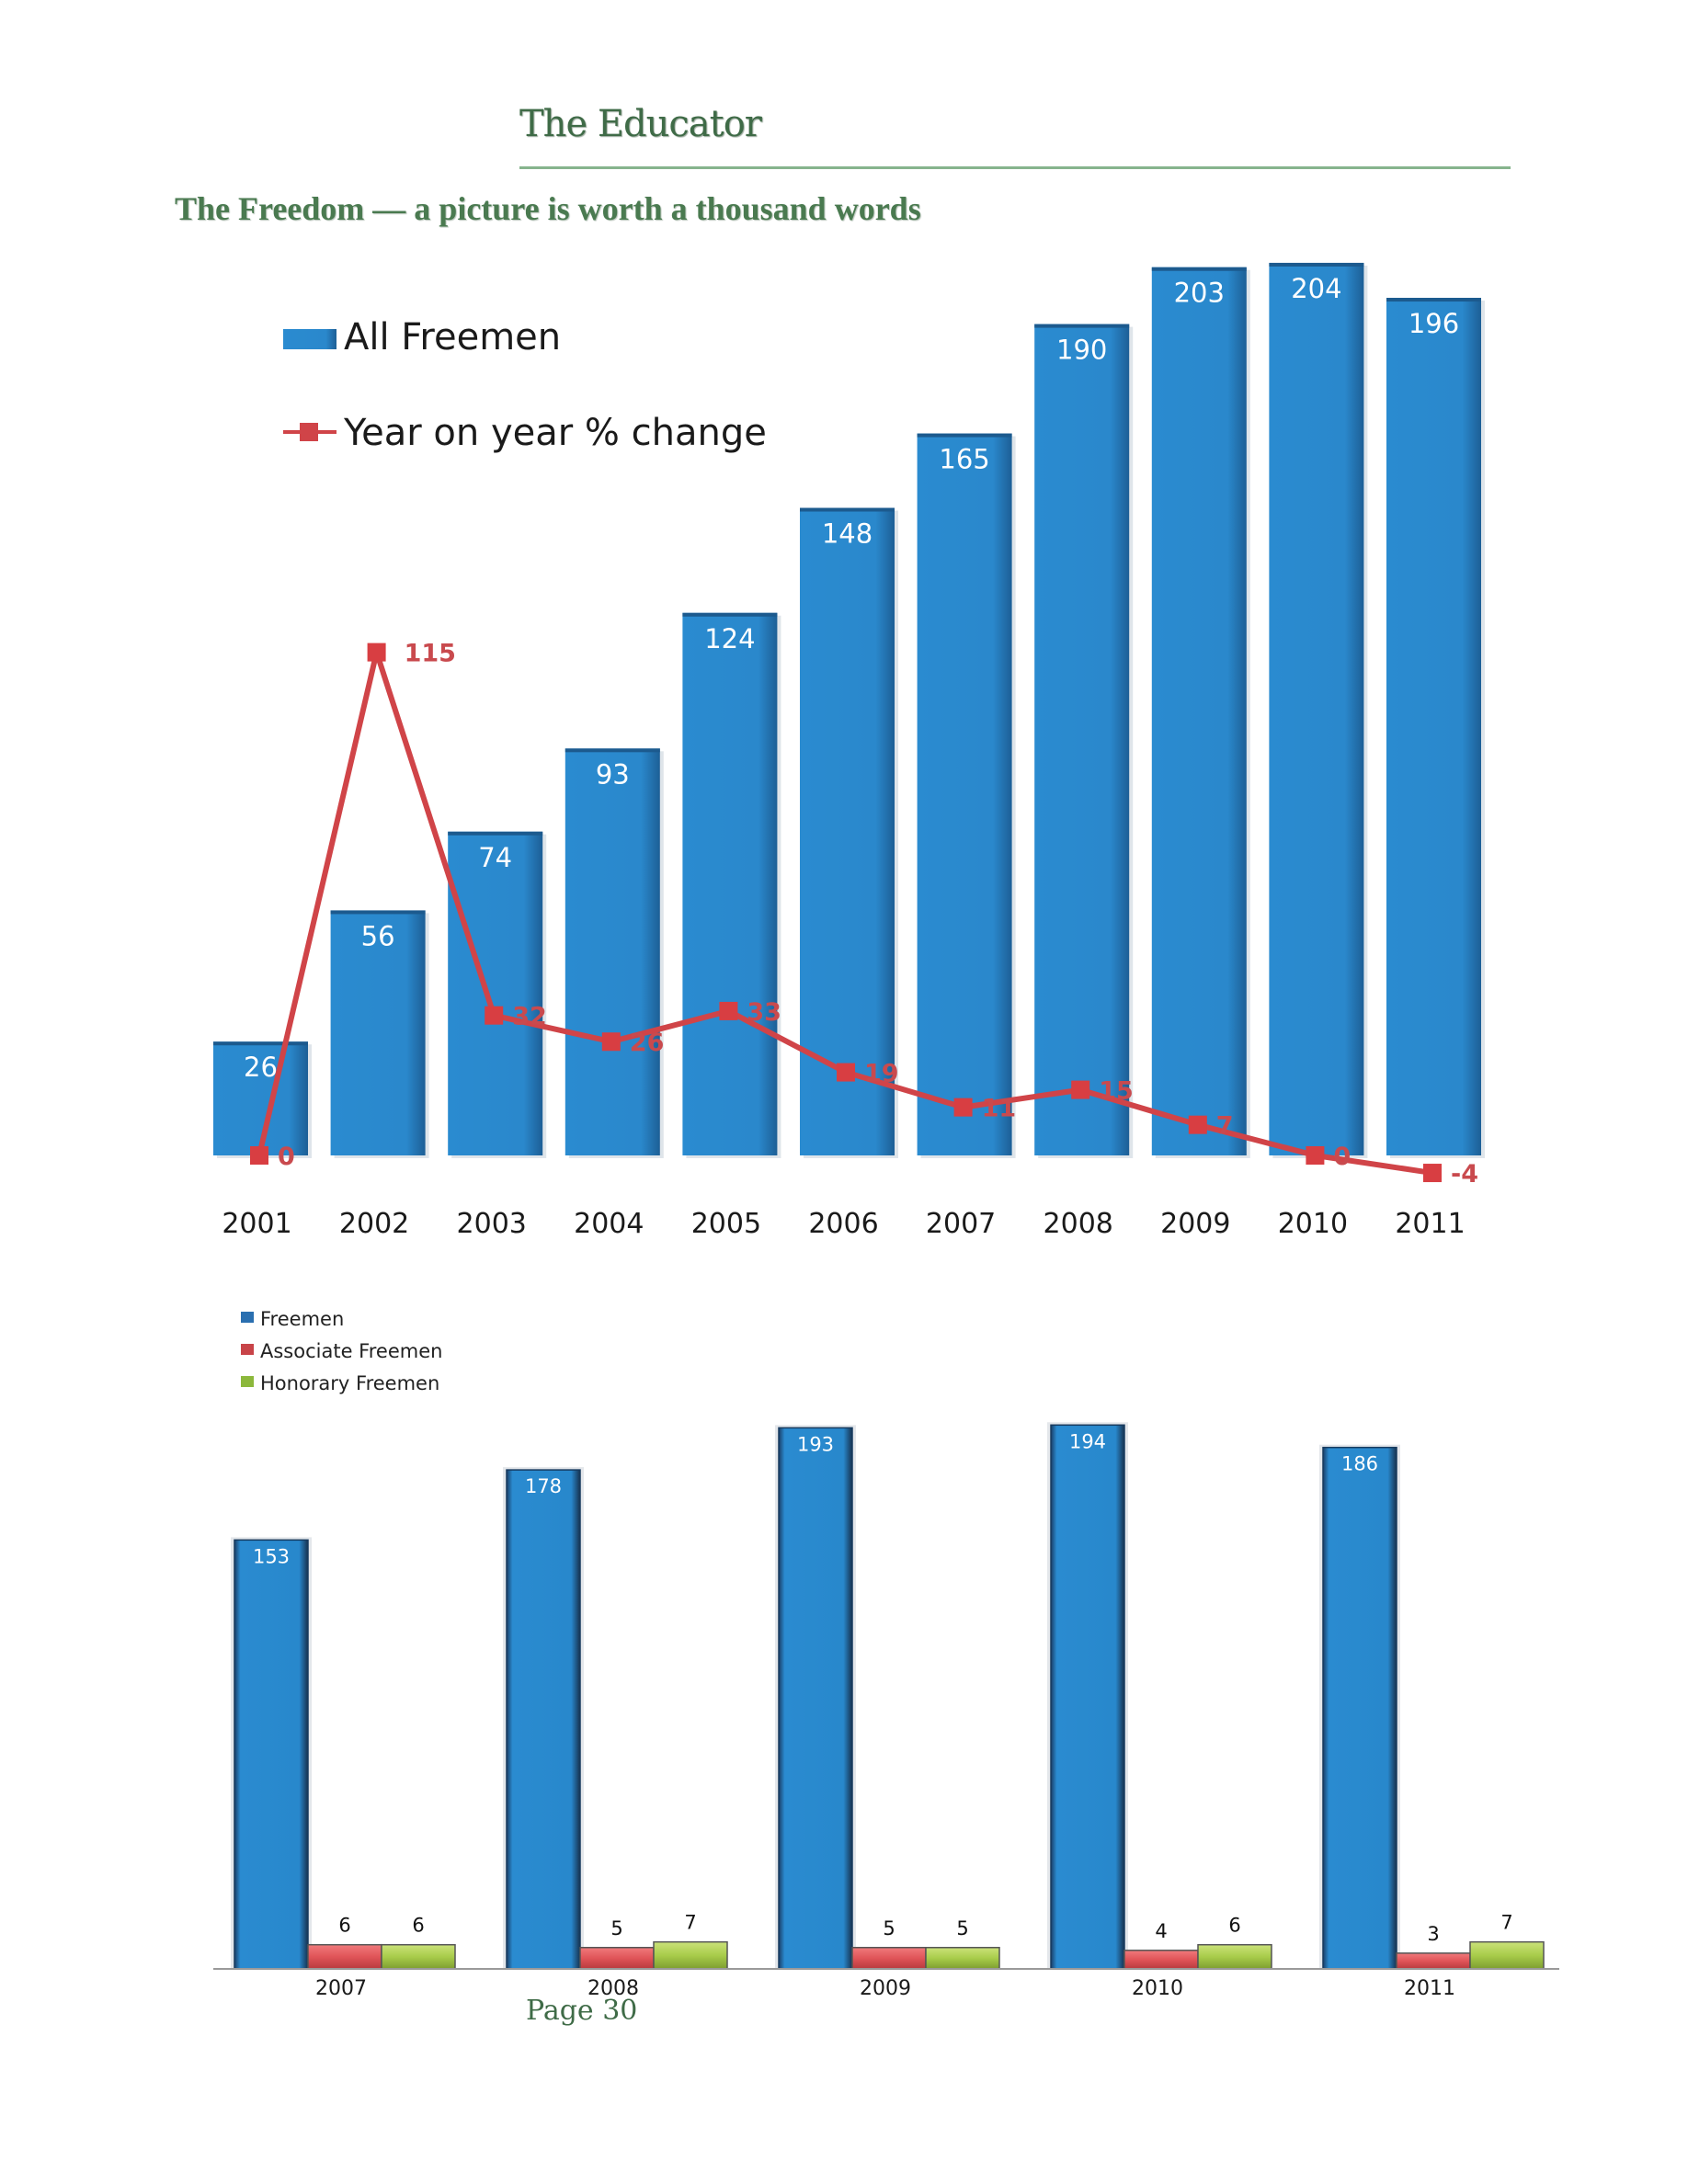 This screenshot has height=2184, width=1688. Describe the element at coordinates (1464, 1174) in the screenshot. I see `line-value-label: -4` at that location.